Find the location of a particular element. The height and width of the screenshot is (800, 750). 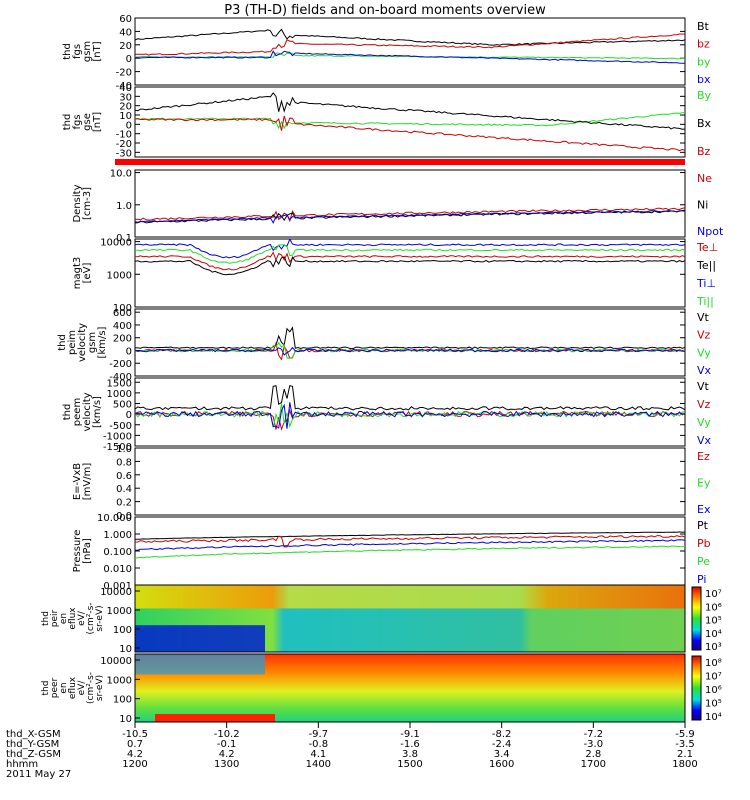

panel-pressure: 10.000 1.000 0.100 0.010 0.001 Pressure[nPa] is located at coordinates (379, 552).